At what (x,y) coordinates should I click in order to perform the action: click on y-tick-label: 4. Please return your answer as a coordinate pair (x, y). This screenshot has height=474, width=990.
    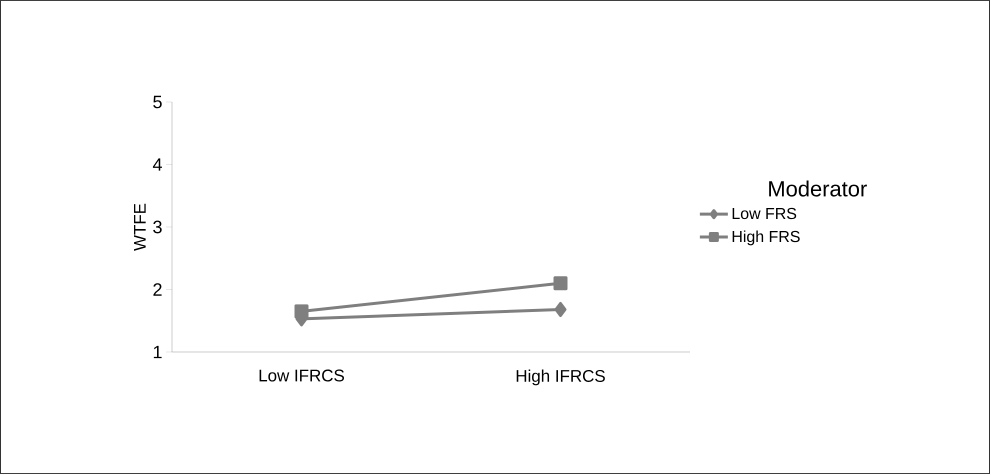
    Looking at the image, I should click on (157, 164).